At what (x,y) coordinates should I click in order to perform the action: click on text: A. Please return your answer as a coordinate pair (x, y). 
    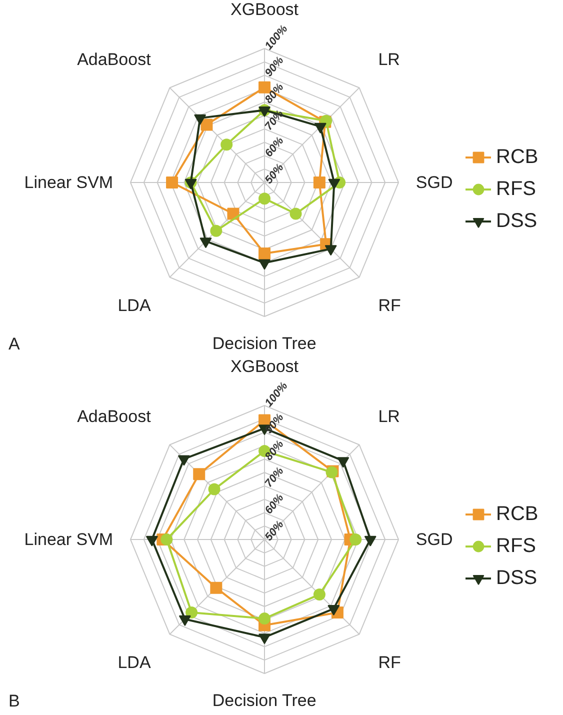
    Looking at the image, I should click on (14, 344).